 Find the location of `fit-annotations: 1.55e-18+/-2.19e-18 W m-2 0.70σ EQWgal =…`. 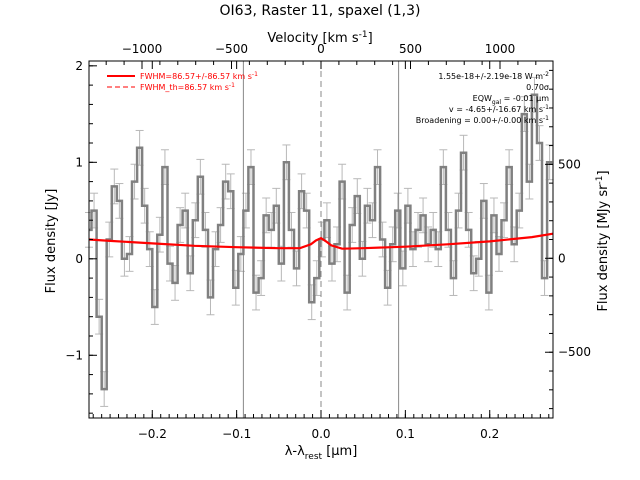

fit-annotations: 1.55e-18+/-2.19e-18 W m-2 0.70σ EQWgal =… is located at coordinates (482, 98).